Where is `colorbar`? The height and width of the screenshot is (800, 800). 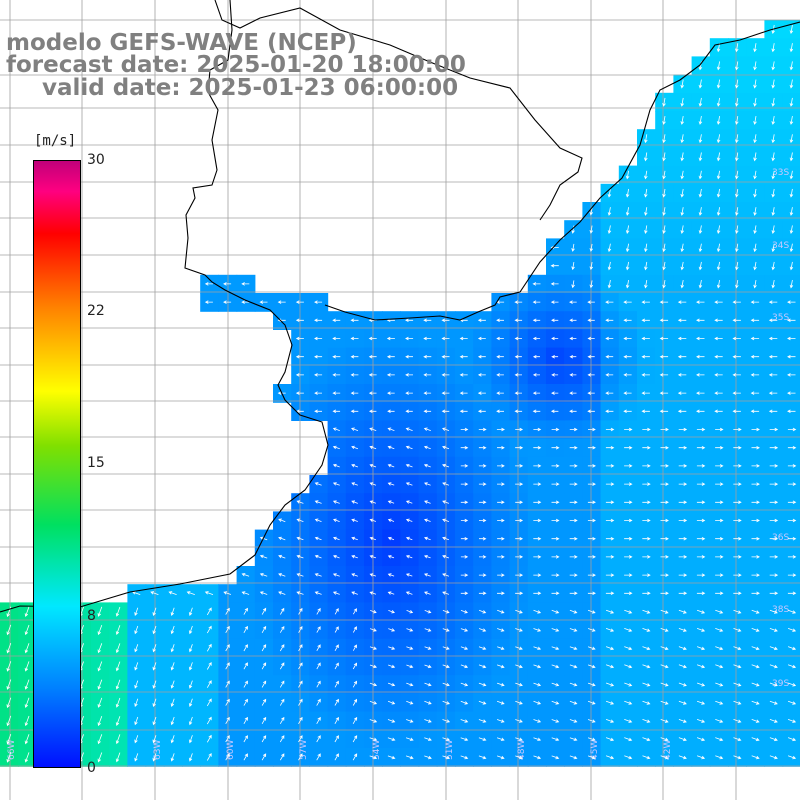 colorbar is located at coordinates (57, 464).